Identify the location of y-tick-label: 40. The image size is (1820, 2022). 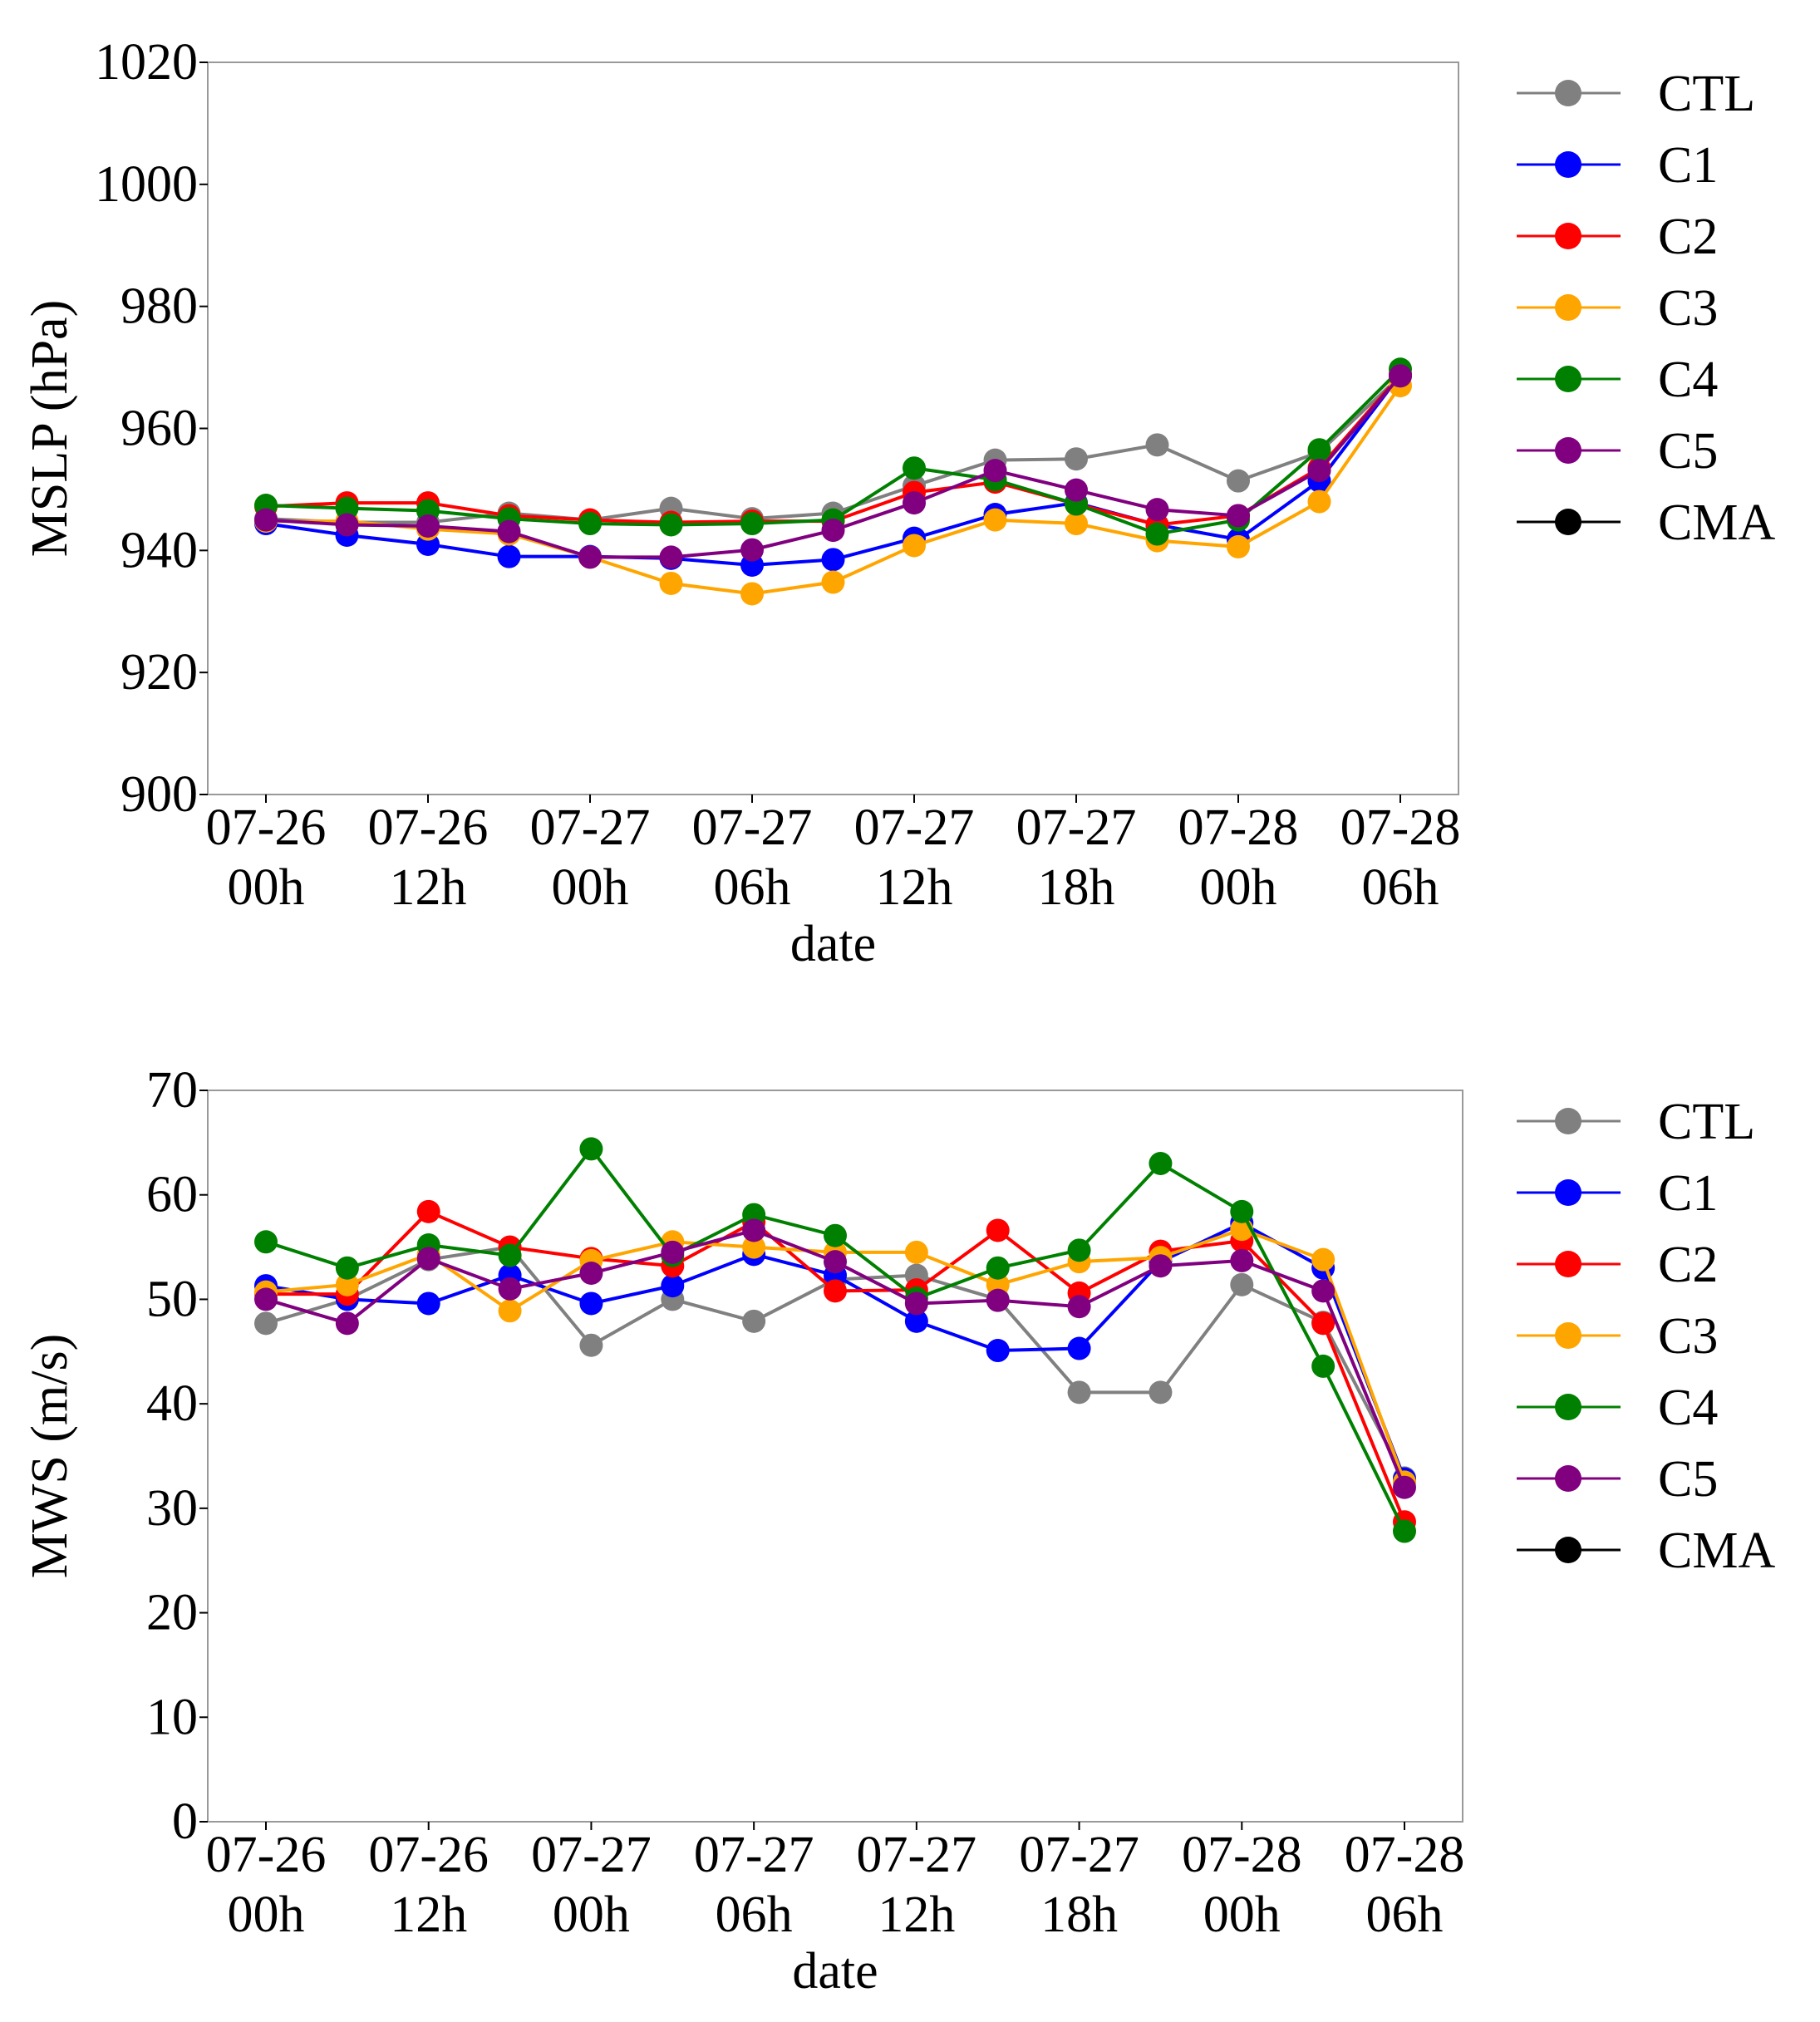
(172, 1403).